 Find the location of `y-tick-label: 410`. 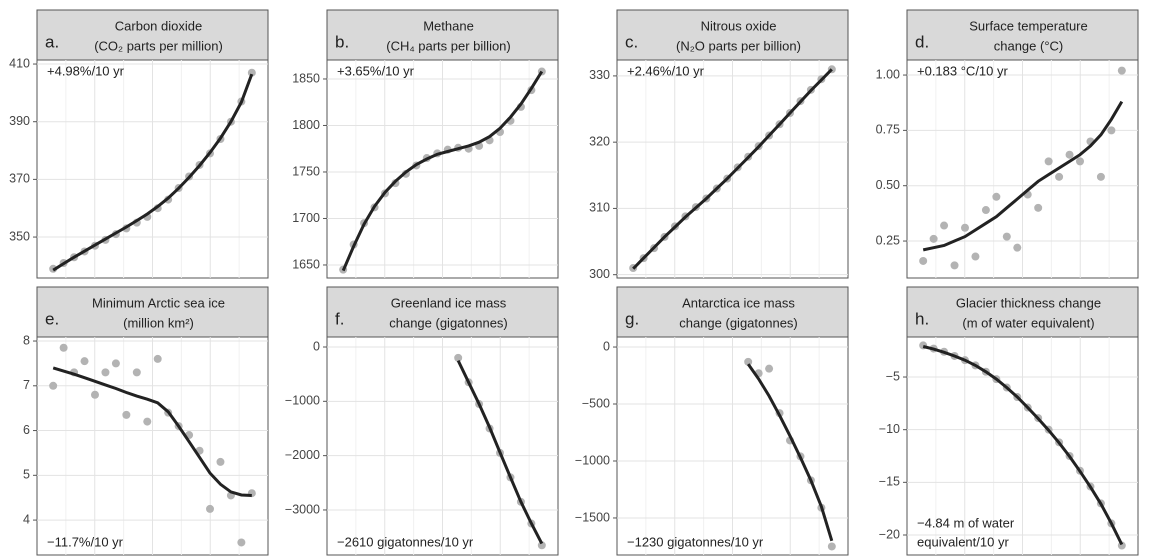

y-tick-label: 410 is located at coordinates (19, 63).